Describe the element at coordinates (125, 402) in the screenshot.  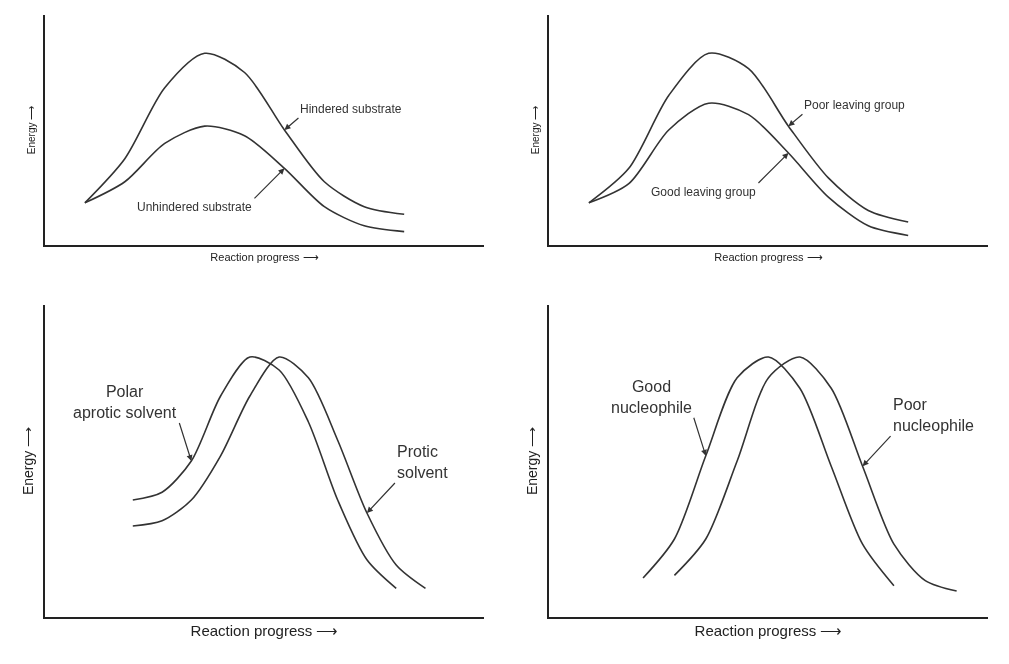
I see `series-label: Polar aprotic solvent` at that location.